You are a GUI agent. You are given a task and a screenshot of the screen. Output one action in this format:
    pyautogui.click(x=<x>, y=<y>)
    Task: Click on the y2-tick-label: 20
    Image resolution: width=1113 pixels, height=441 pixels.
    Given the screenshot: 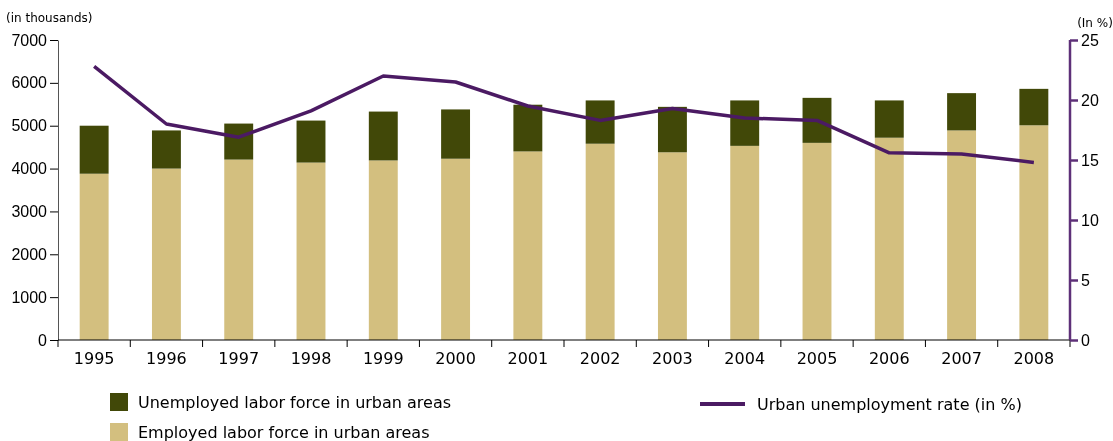 What is the action you would take?
    pyautogui.click(x=1090, y=100)
    